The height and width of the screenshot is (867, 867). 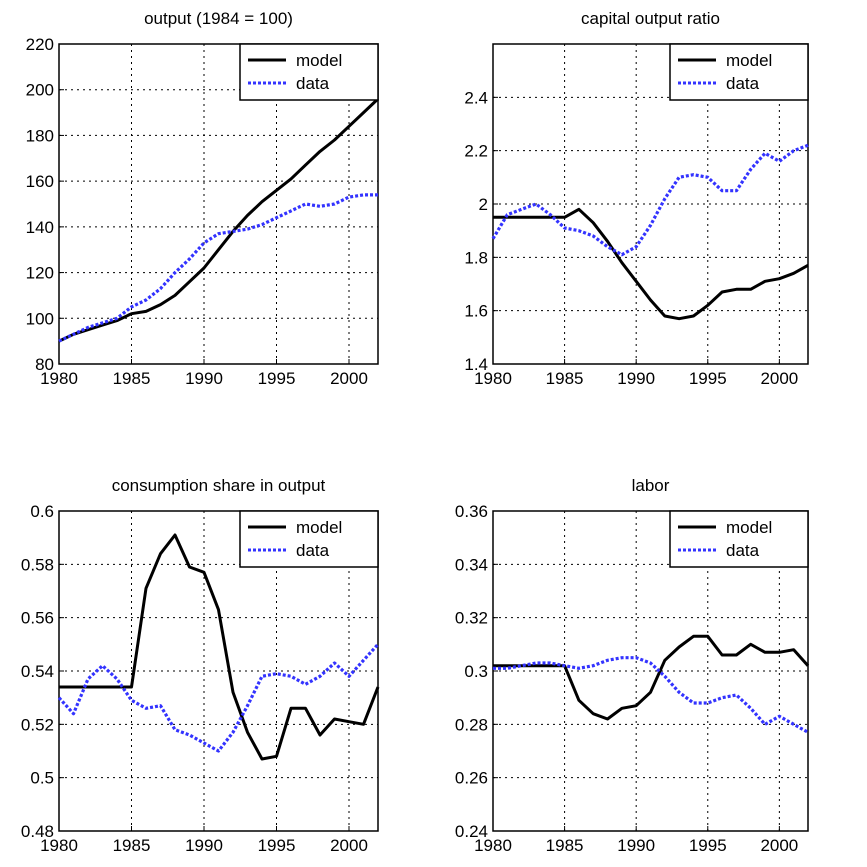 What do you see at coordinates (40, 227) in the screenshot?
I see `y-tick-label: 140` at bounding box center [40, 227].